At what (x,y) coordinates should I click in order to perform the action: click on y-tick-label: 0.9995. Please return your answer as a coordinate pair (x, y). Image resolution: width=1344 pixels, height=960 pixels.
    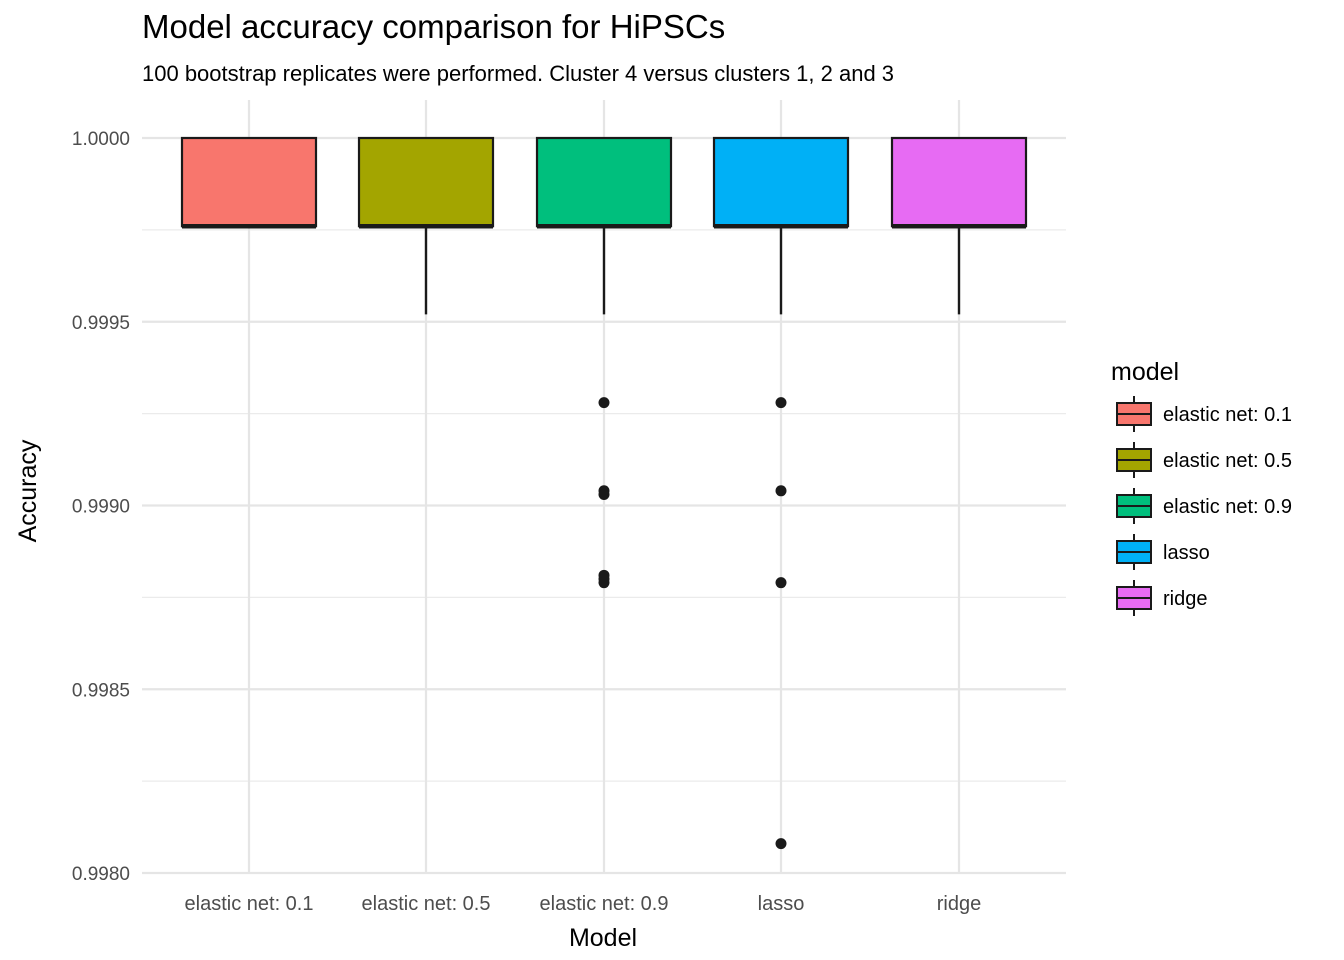
    Looking at the image, I should click on (101, 323).